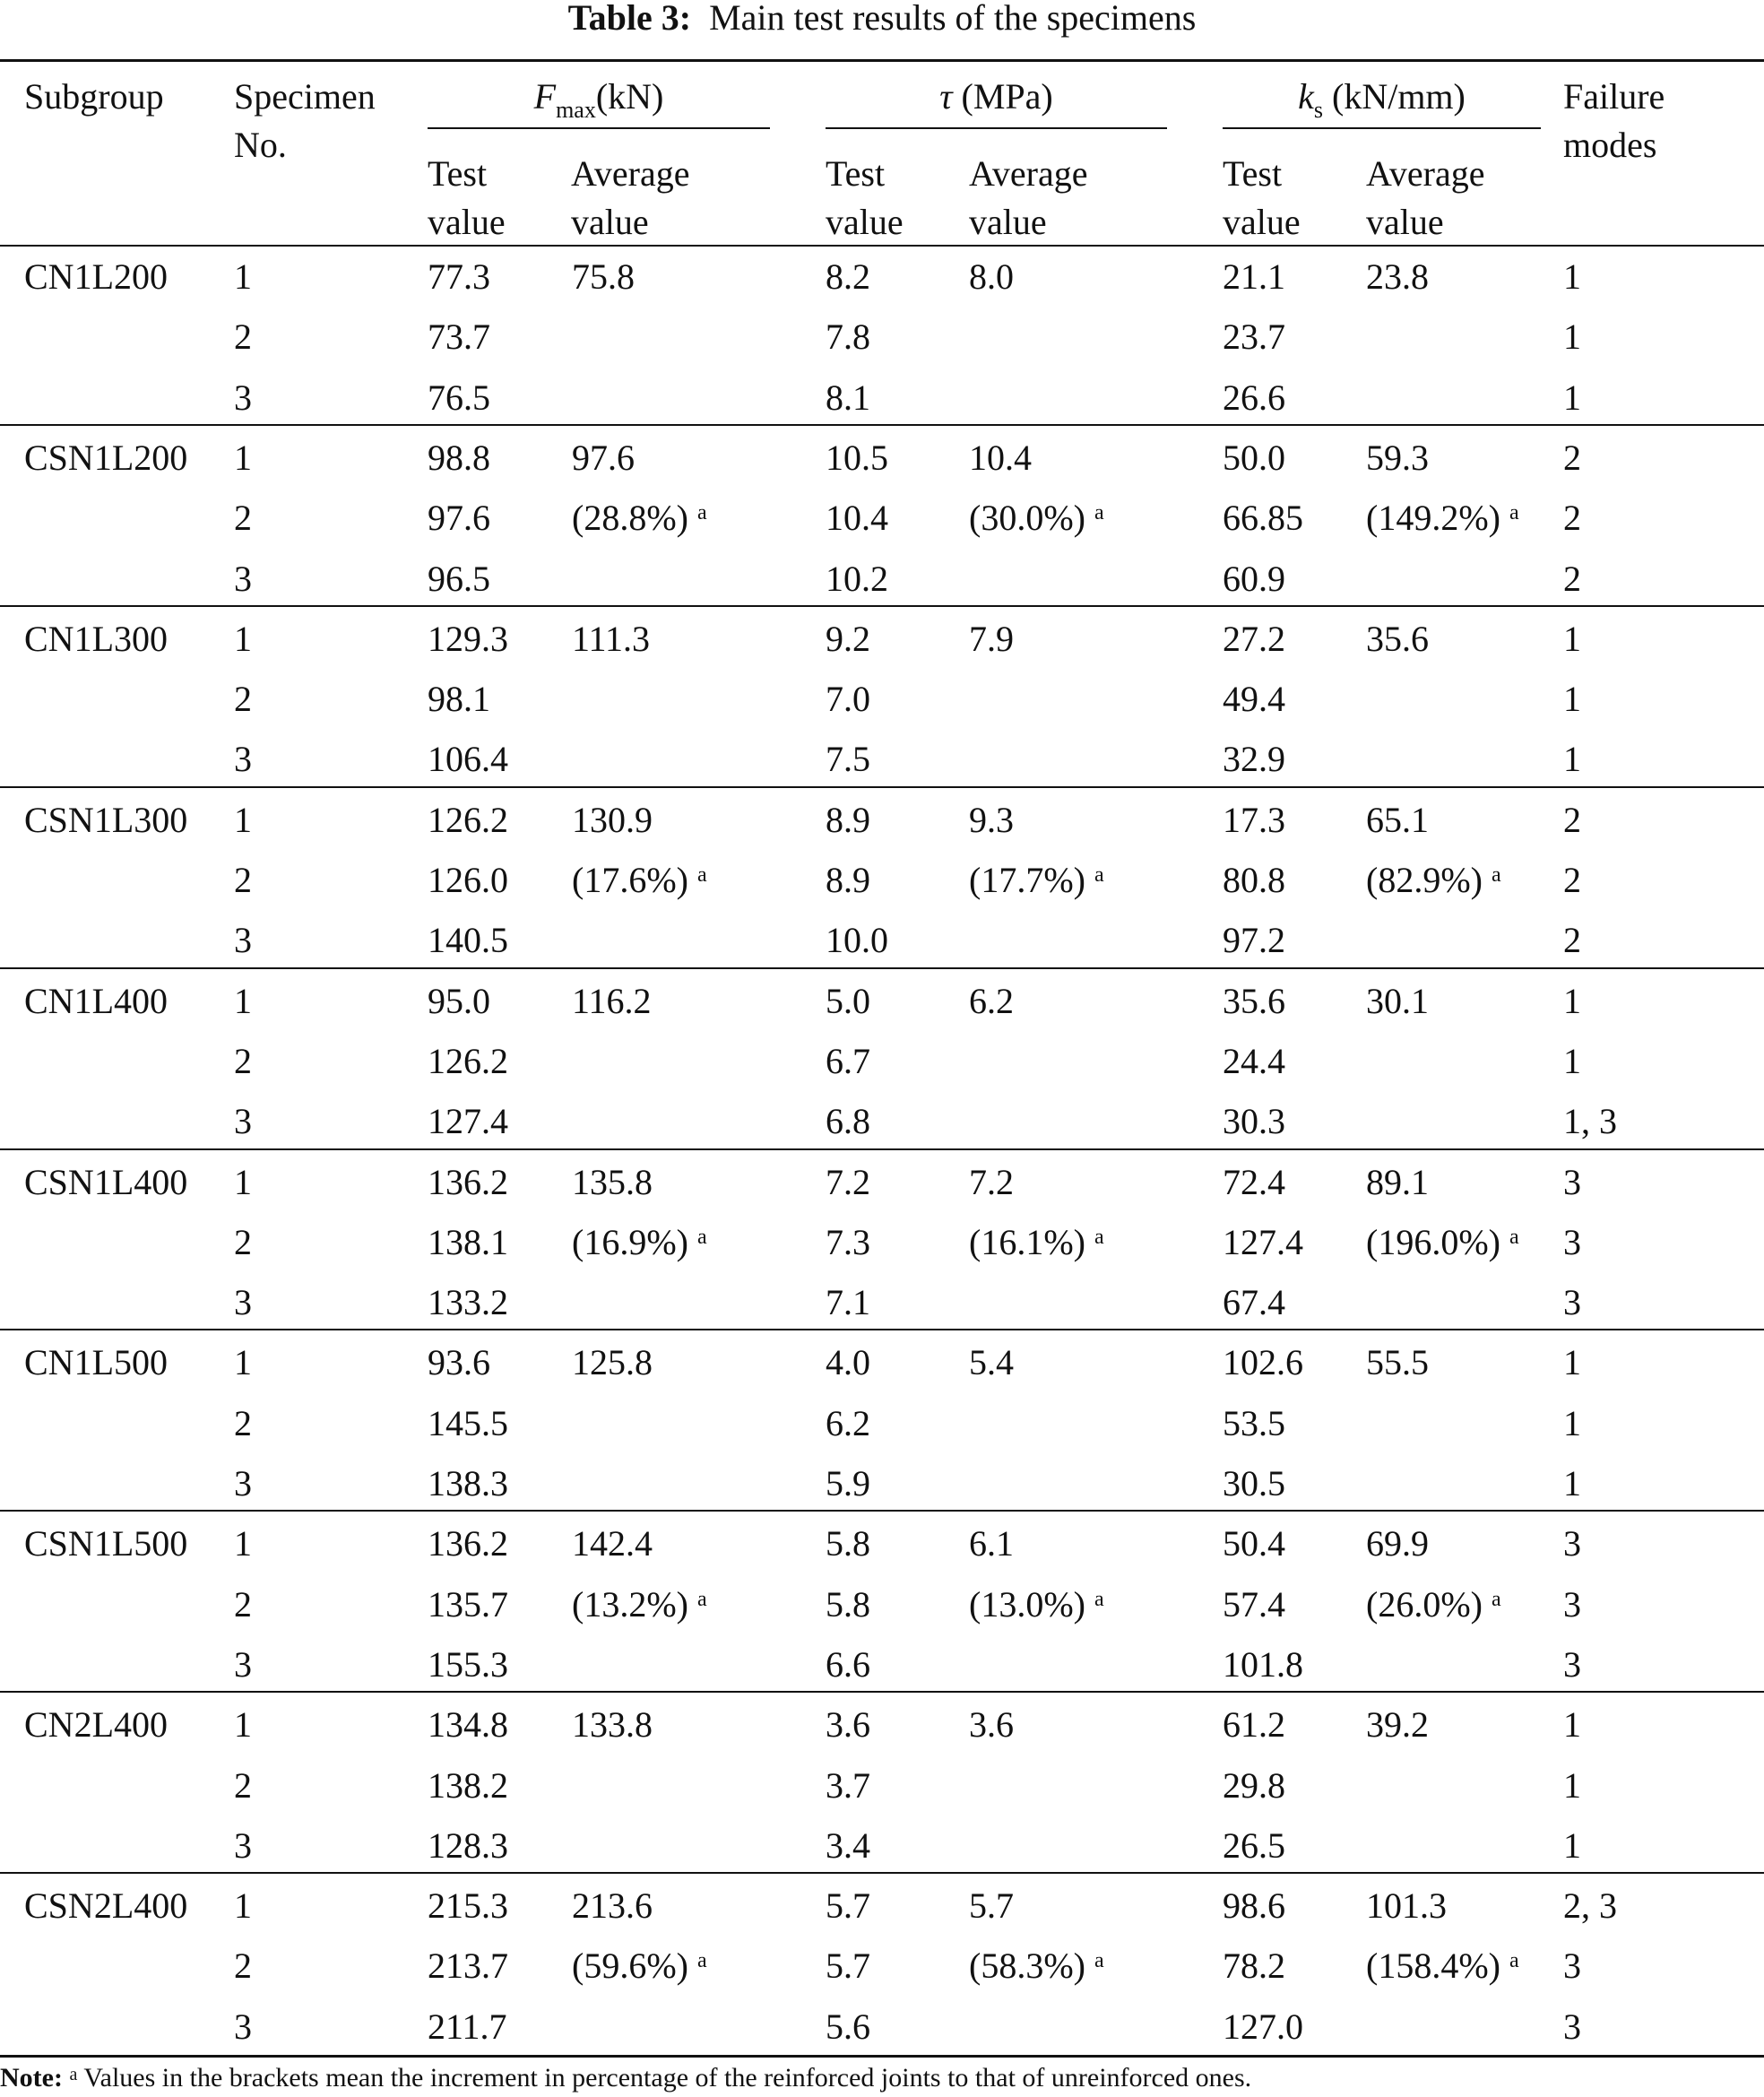 This screenshot has height=2097, width=1764. I want to click on fmax-increment: (17.6%) a, so click(639, 880).